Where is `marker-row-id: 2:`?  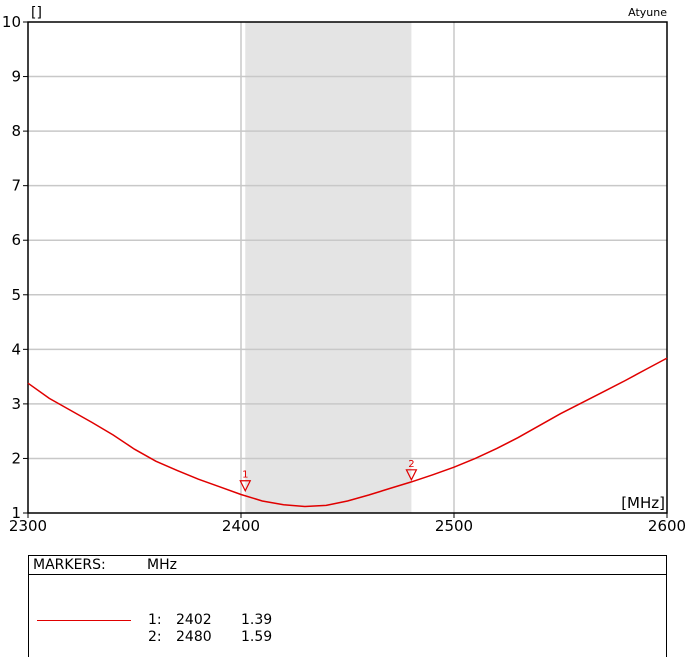 marker-row-id: 2: is located at coordinates (155, 637).